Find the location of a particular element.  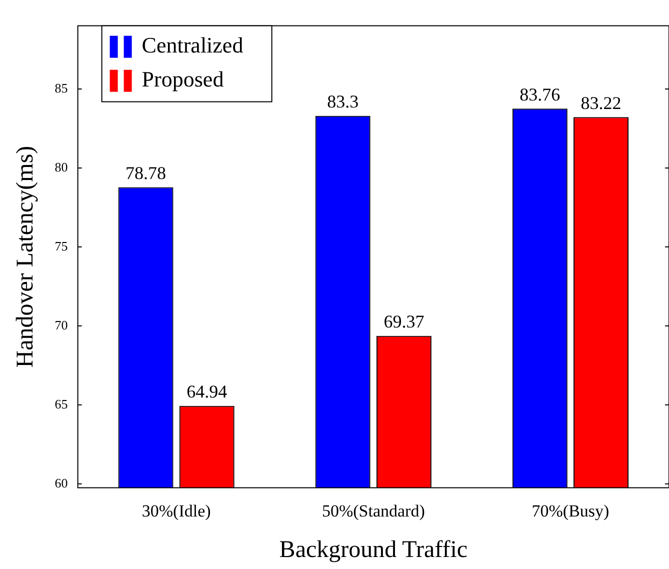

data-label: 83.76 is located at coordinates (540, 94).